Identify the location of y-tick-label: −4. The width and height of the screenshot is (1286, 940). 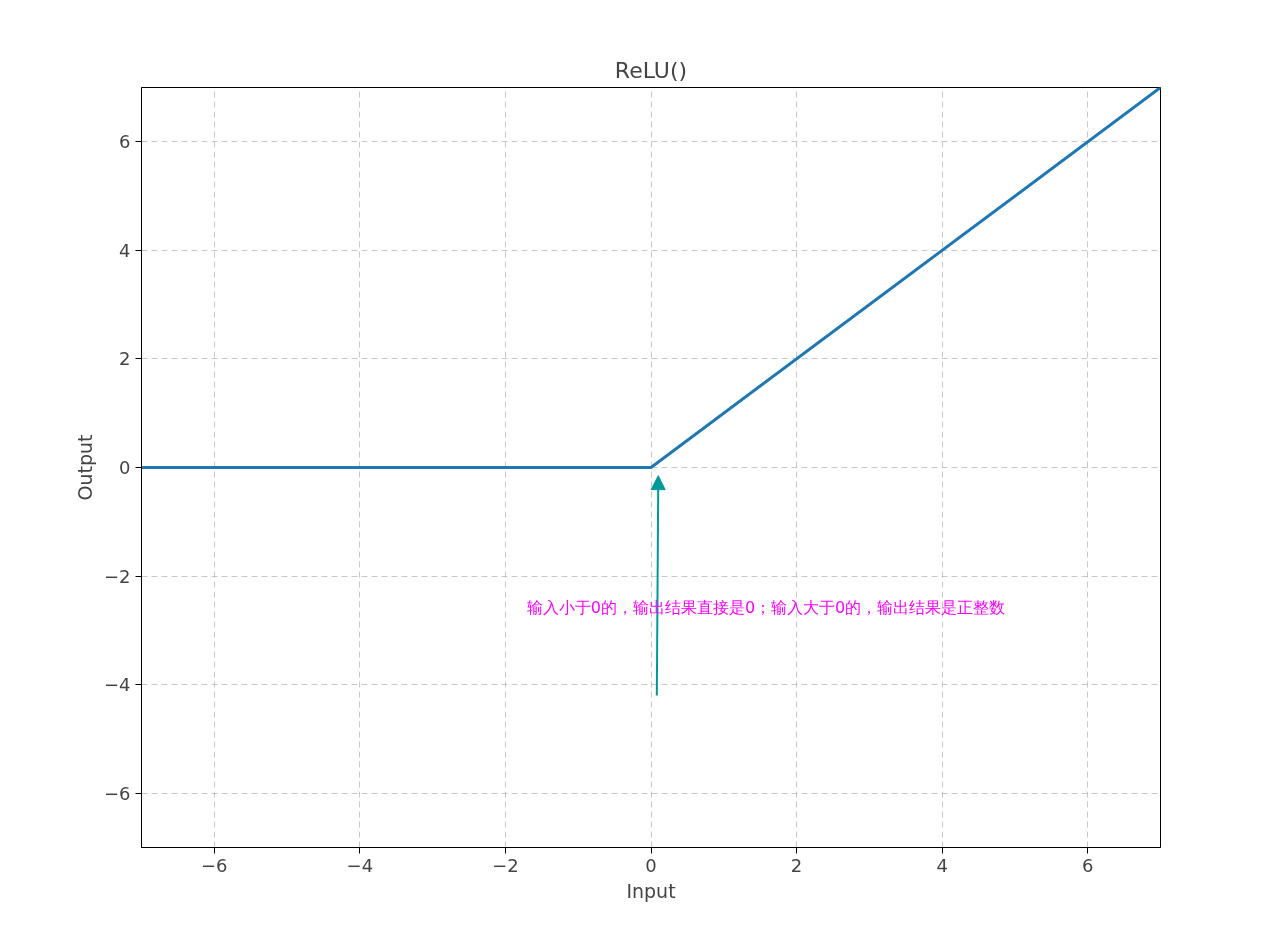
(117, 685).